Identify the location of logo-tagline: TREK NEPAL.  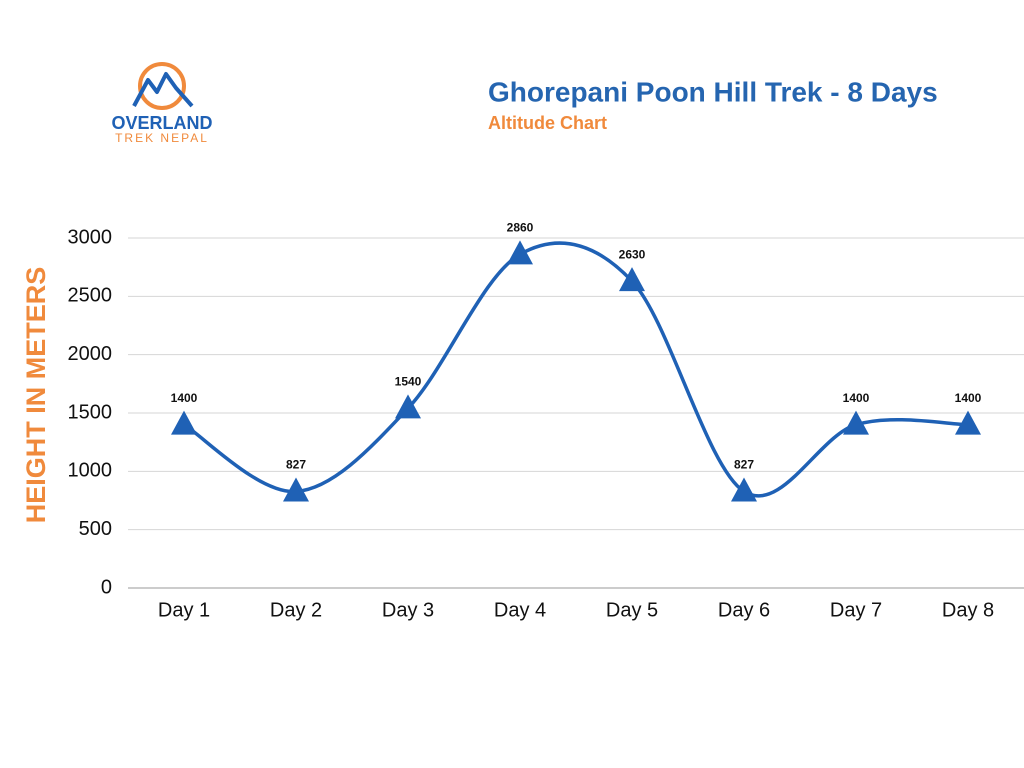
(162, 138).